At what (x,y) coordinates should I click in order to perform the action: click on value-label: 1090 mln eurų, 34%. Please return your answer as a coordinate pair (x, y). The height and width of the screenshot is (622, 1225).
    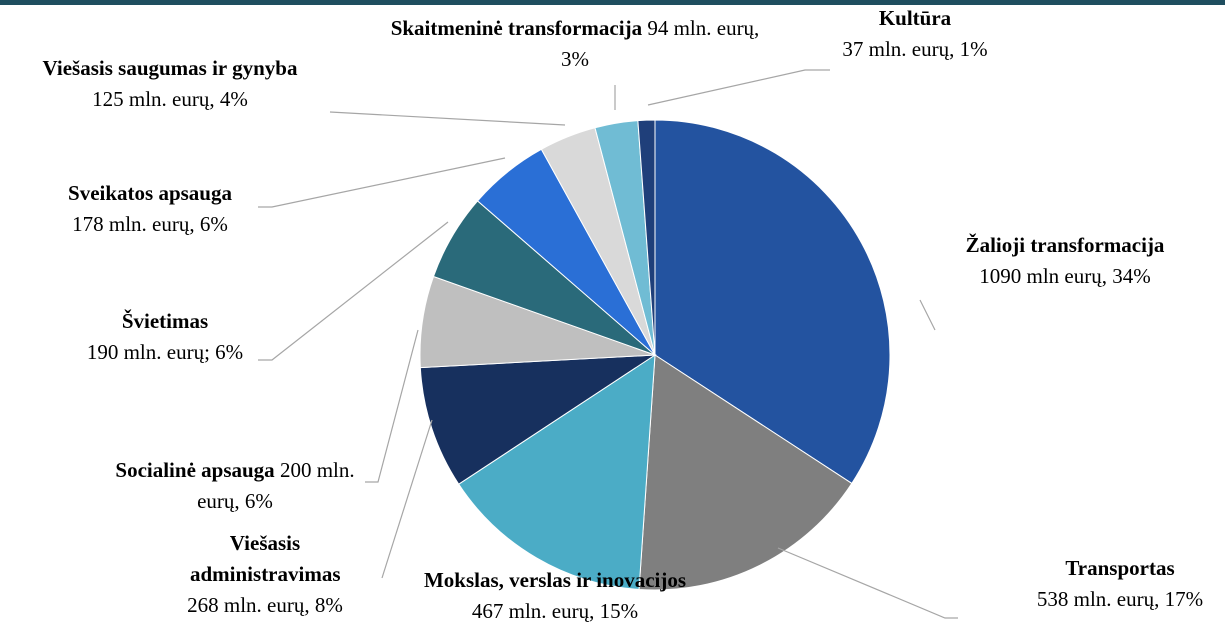
    Looking at the image, I should click on (1065, 276).